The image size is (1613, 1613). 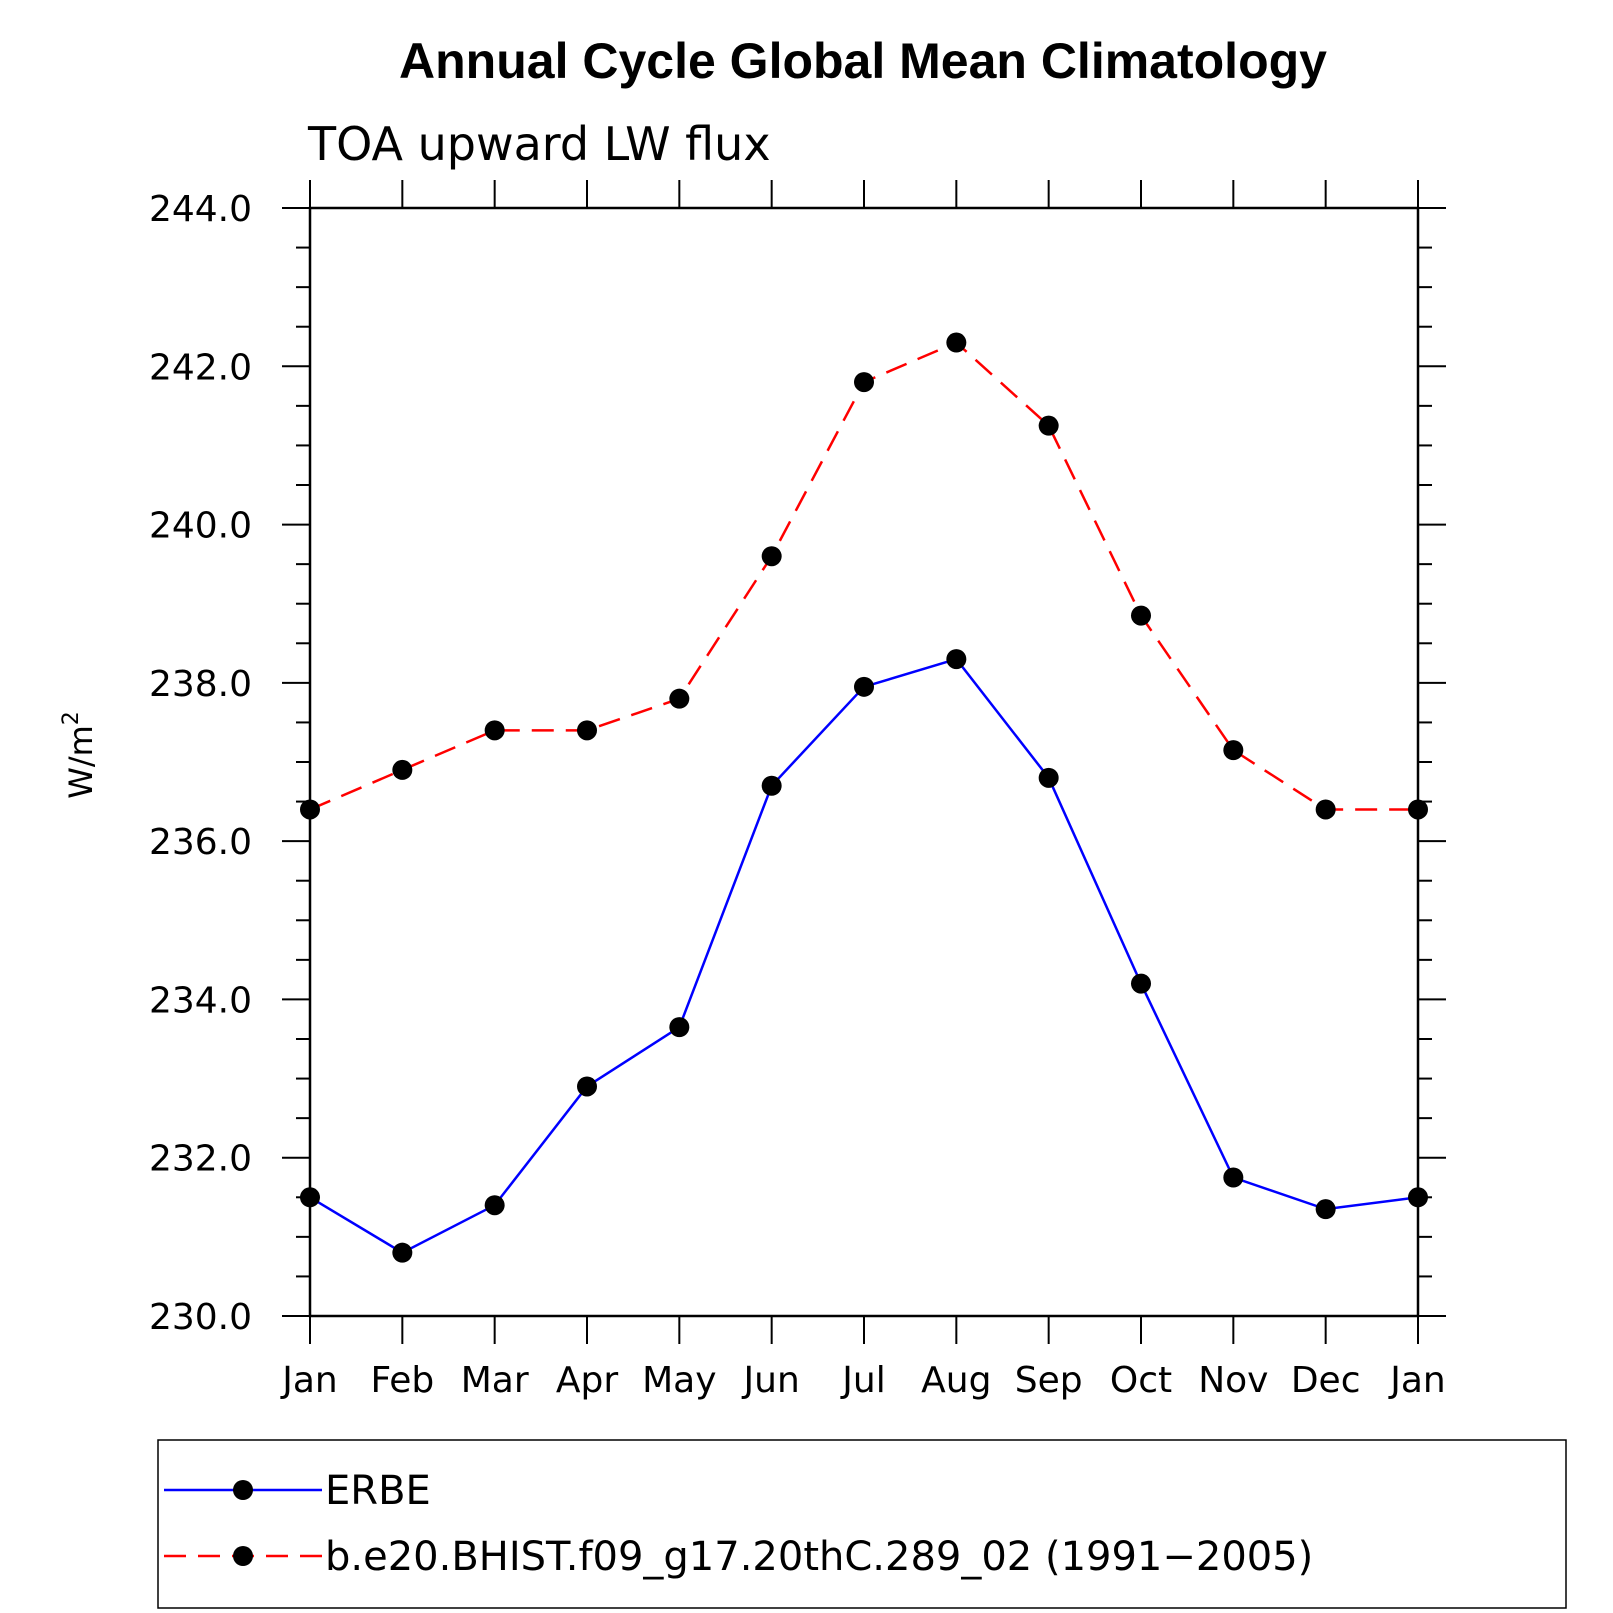 I want to click on y-axis-label-superscript: 2, so click(x=71, y=718).